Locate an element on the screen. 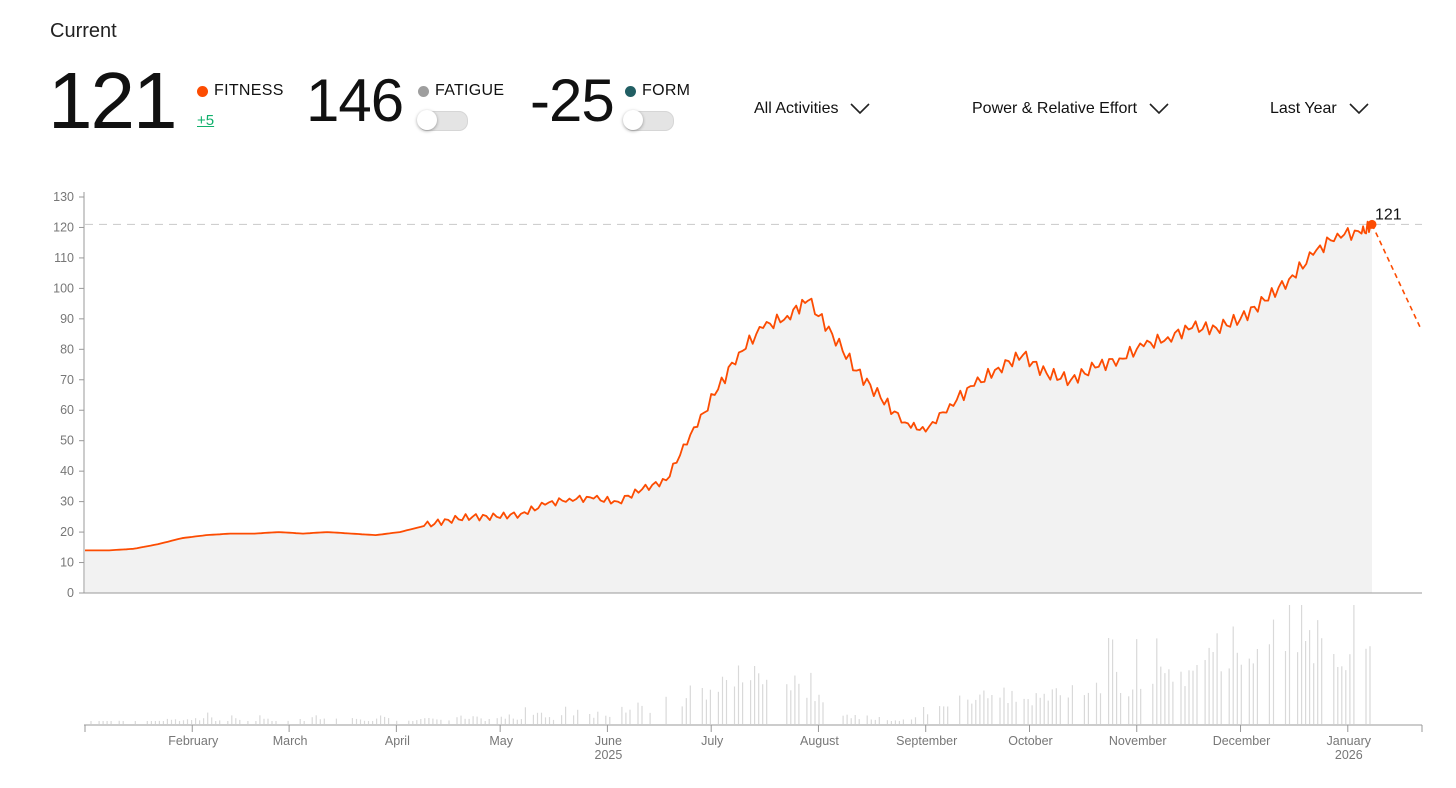  fitness-dot-icon is located at coordinates (202, 91).